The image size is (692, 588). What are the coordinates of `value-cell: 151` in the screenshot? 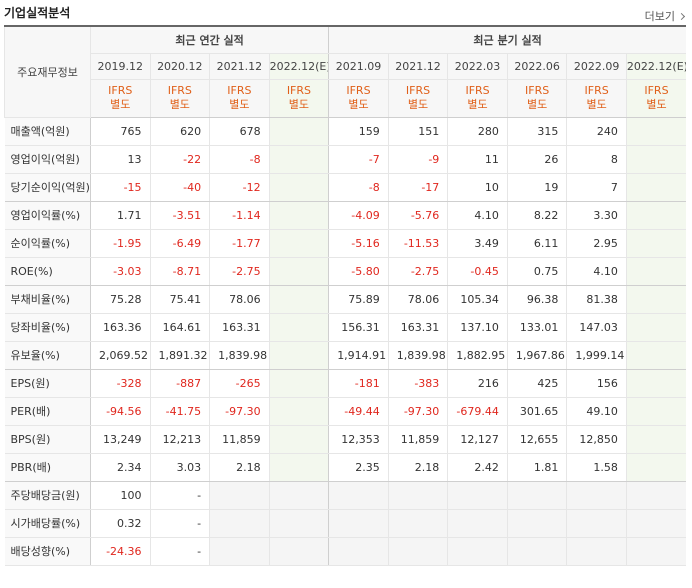 It's located at (418, 131).